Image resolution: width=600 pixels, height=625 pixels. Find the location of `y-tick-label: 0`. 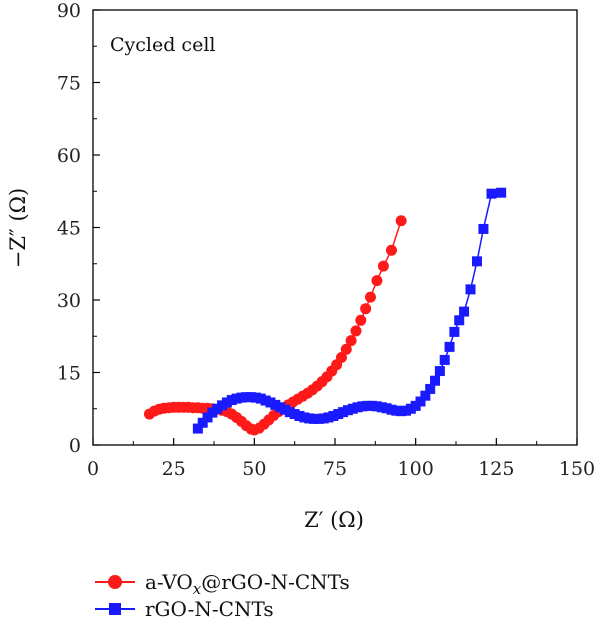

y-tick-label: 0 is located at coordinates (75, 446).